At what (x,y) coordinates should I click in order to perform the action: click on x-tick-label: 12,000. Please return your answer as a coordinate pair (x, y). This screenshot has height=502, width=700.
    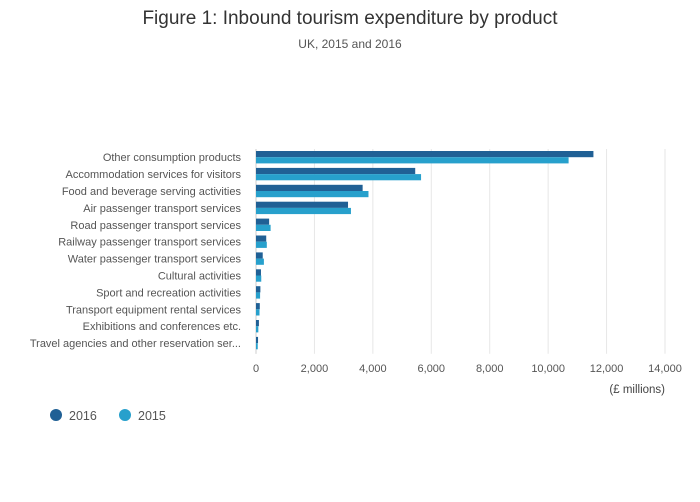
    Looking at the image, I should click on (607, 369).